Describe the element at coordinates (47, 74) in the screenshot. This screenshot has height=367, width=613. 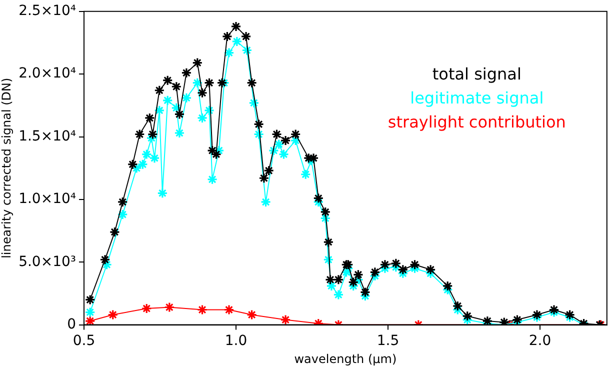
I see `y-tick-label: 2.0×10⁴` at that location.